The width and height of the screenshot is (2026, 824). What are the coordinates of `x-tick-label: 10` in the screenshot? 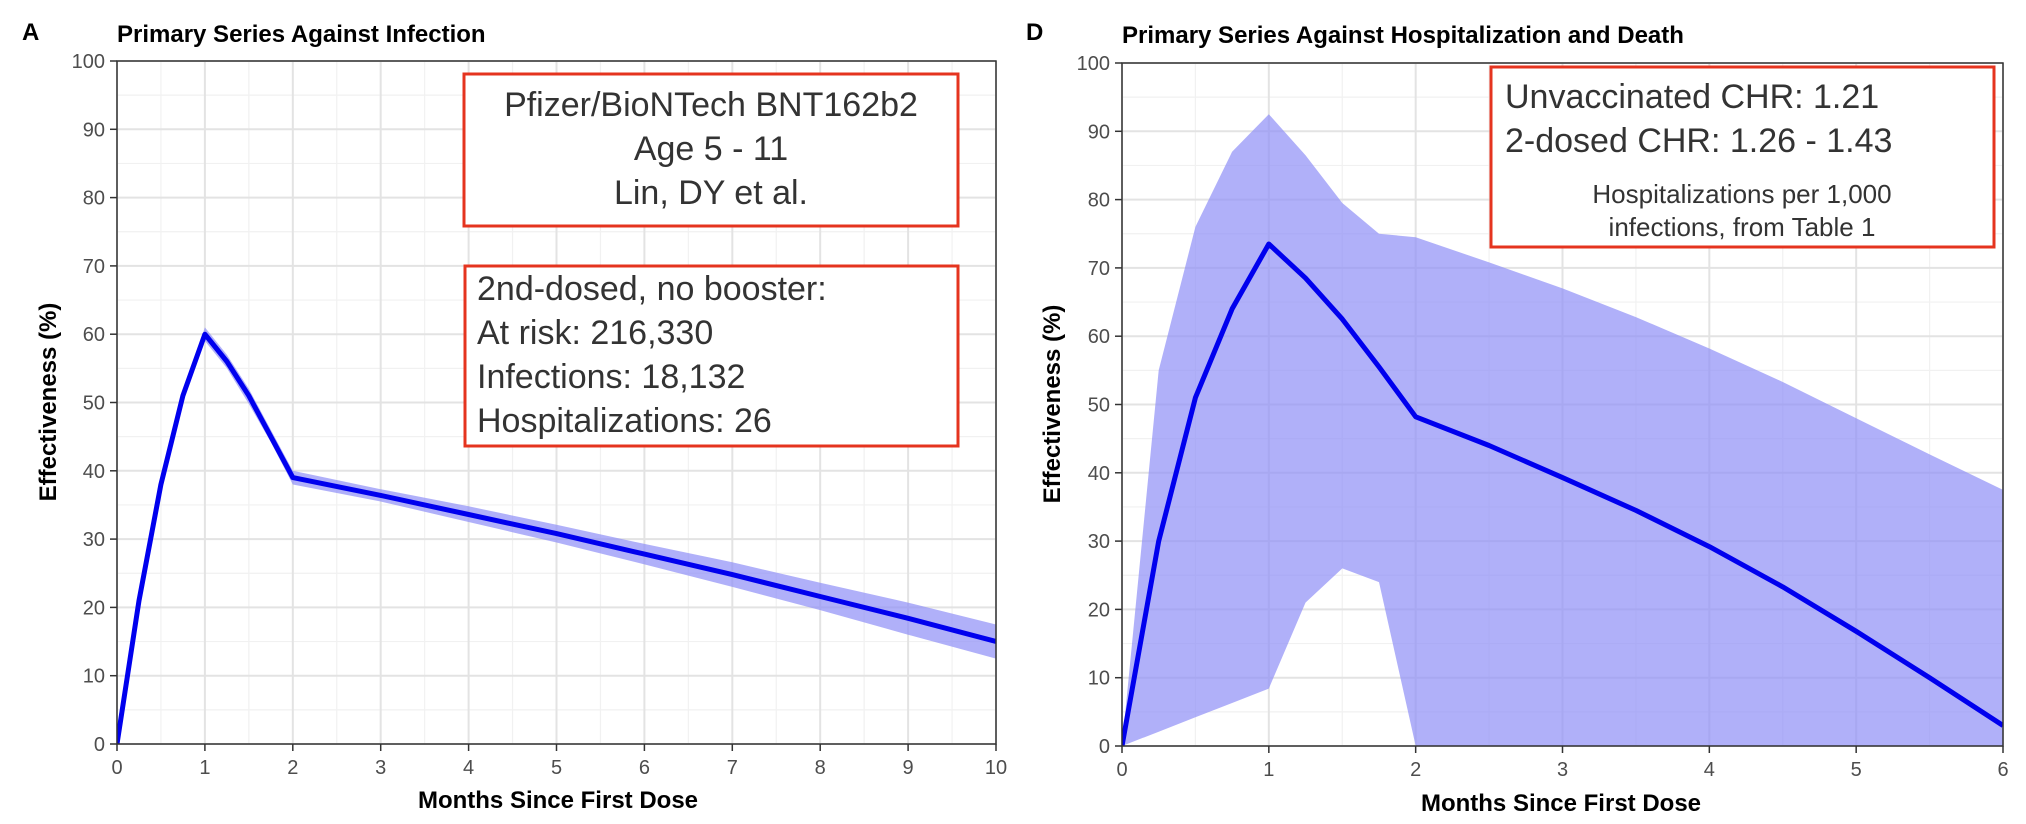 It's located at (996, 768).